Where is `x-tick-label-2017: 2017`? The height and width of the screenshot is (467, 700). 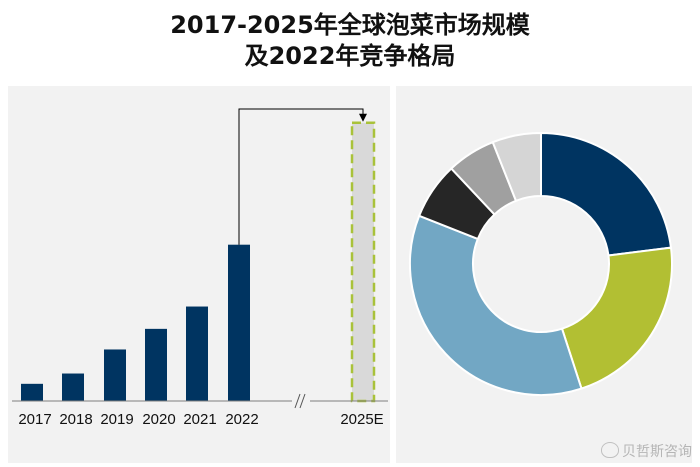
x-tick-label-2017: 2017 is located at coordinates (34, 419).